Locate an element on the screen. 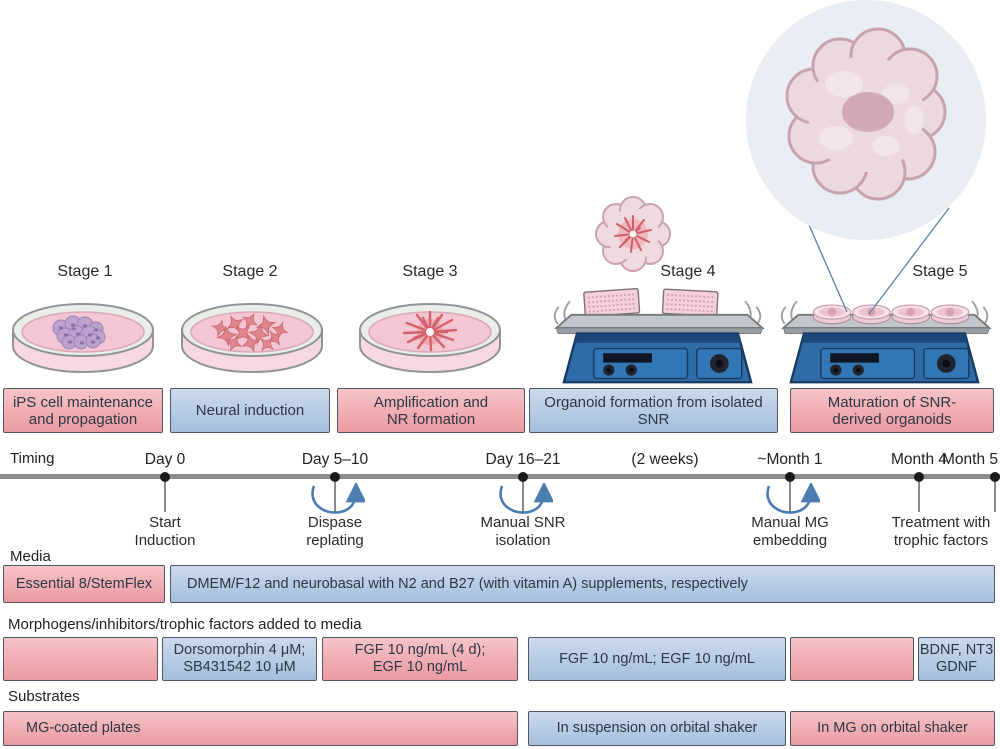 The height and width of the screenshot is (749, 1000). organoid-dishes-illustration is located at coordinates (891, 314).